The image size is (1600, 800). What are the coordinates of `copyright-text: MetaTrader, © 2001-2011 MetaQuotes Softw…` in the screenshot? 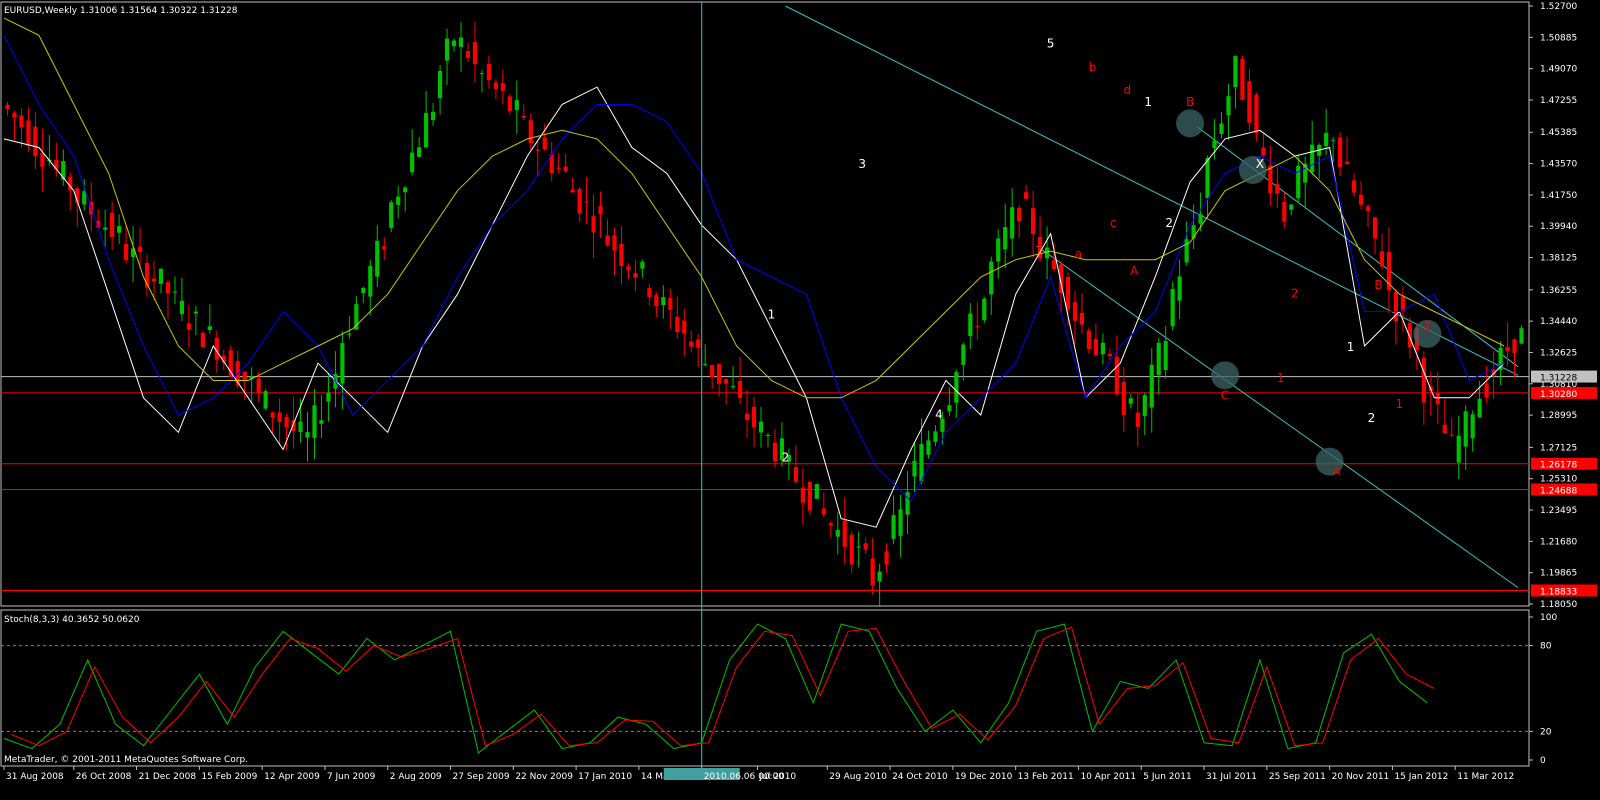 It's located at (126, 760).